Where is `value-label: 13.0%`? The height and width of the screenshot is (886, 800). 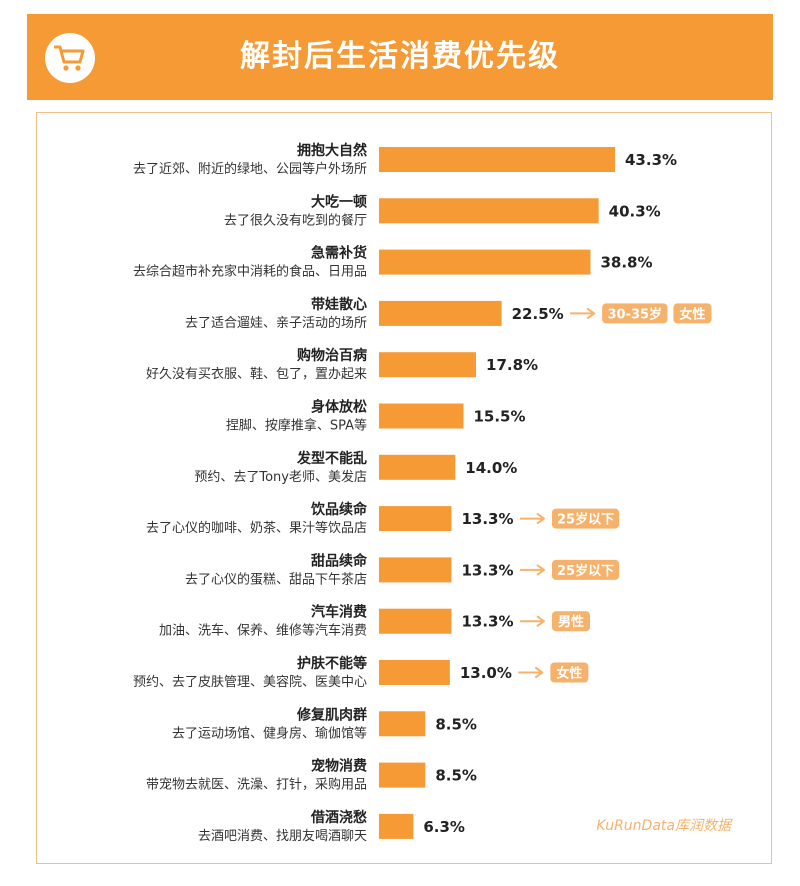
value-label: 13.0% is located at coordinates (486, 673).